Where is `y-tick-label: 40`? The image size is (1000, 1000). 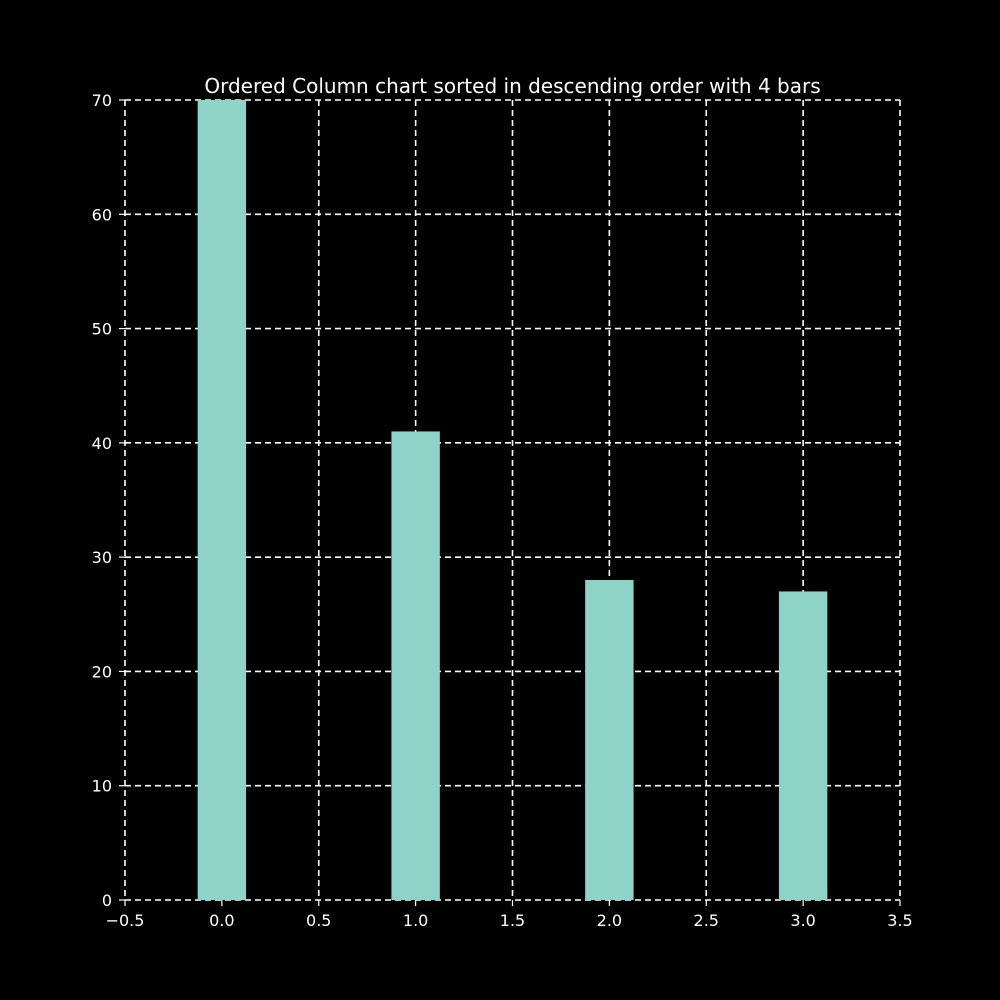
y-tick-label: 40 is located at coordinates (102, 443).